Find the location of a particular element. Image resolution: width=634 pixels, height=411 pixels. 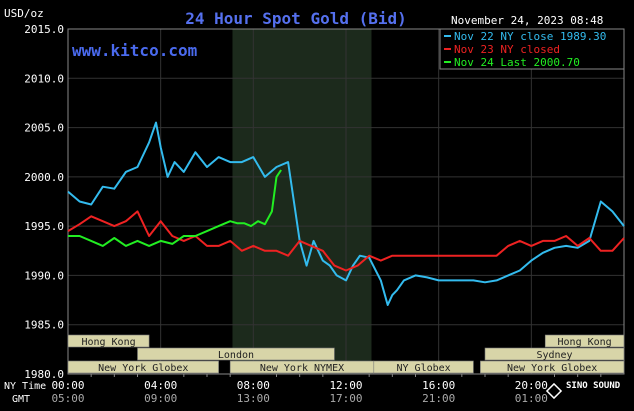

x-tick-label-gmt: 09:00 is located at coordinates (160, 398).